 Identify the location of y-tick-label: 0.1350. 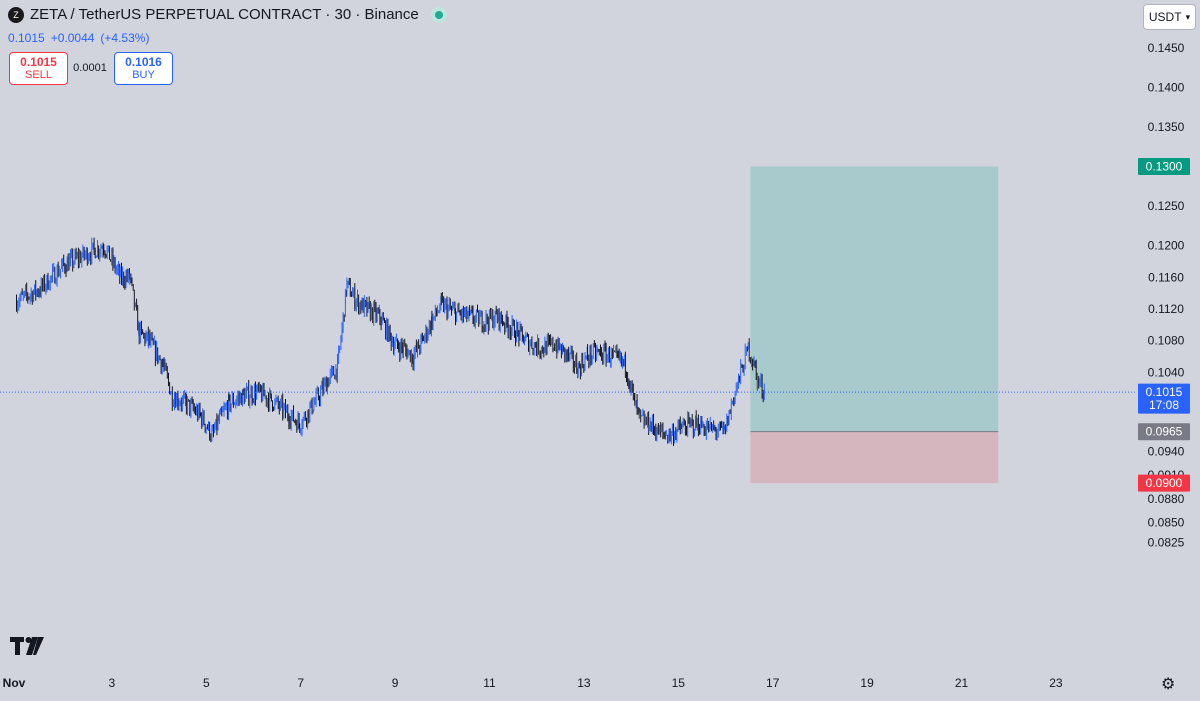
(1166, 127).